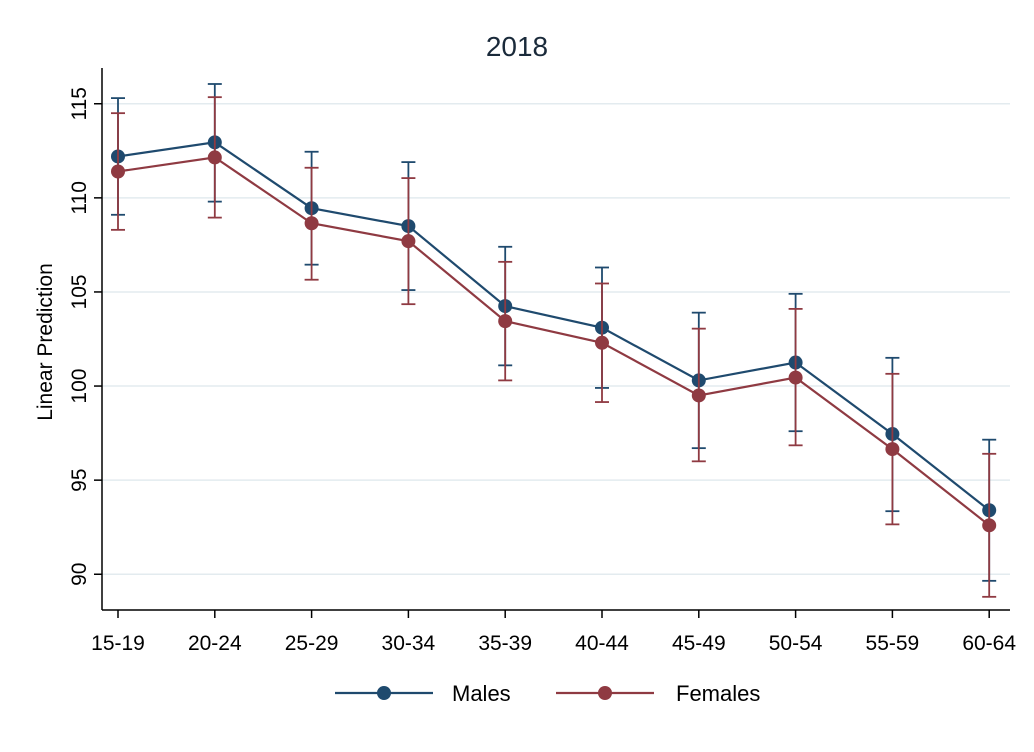 The image size is (1034, 752). Describe the element at coordinates (423, 693) in the screenshot. I see `legend-item-males: Males` at that location.